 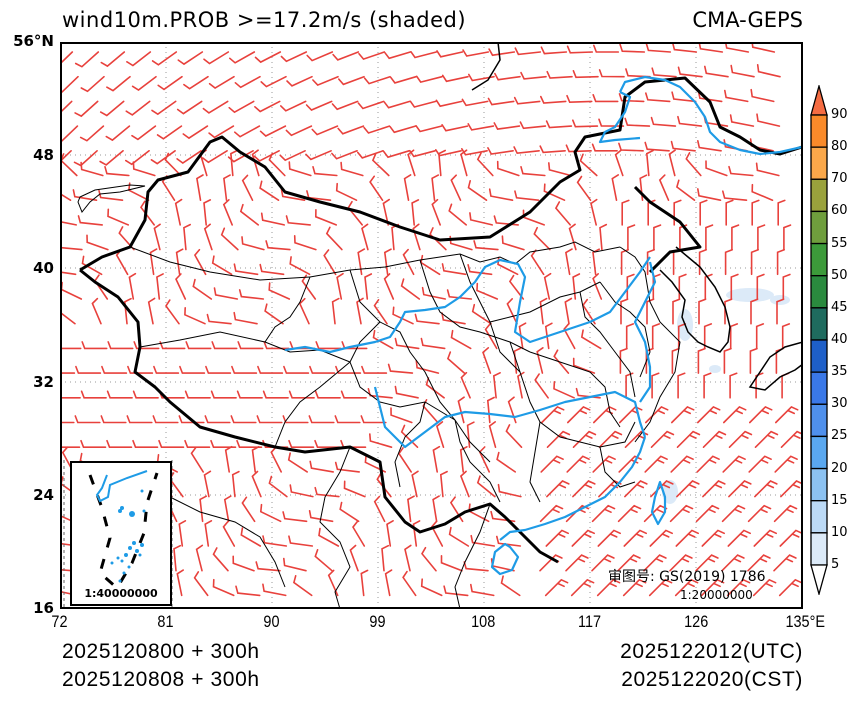 I want to click on lat-tick-24: 24, so click(x=43, y=495).